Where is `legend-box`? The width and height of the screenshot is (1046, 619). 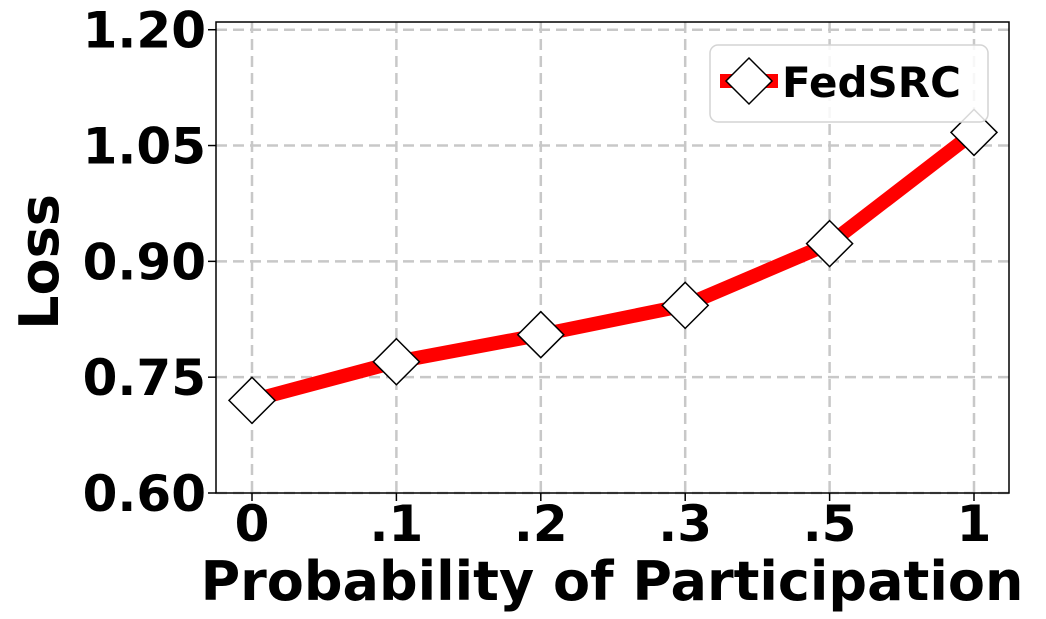 legend-box is located at coordinates (849, 83).